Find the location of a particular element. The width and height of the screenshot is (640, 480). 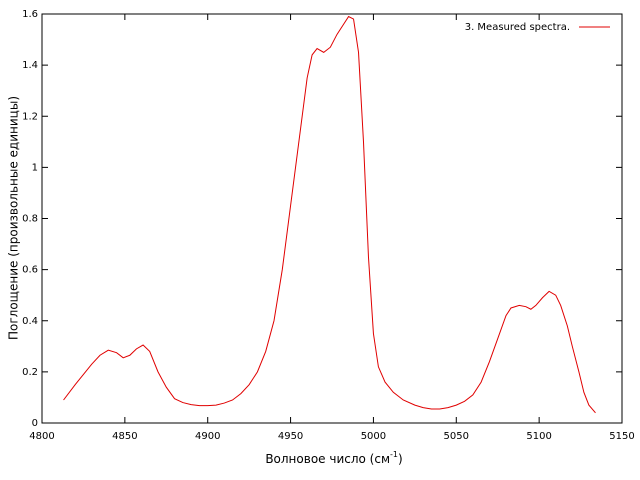

x-axis-label: Волновое число (см-1) is located at coordinates (333, 458).